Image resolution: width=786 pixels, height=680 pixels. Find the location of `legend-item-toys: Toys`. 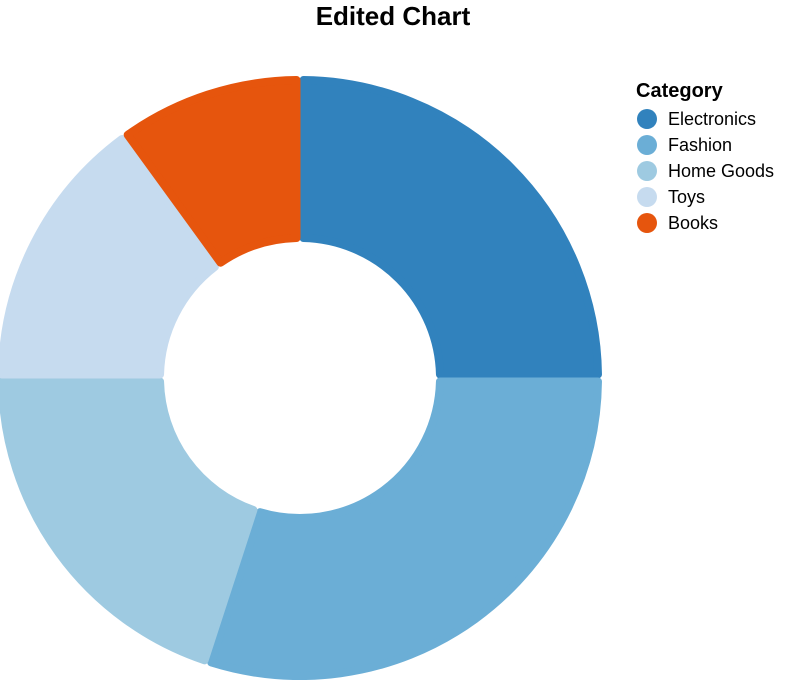

legend-item-toys: Toys is located at coordinates (711, 197).